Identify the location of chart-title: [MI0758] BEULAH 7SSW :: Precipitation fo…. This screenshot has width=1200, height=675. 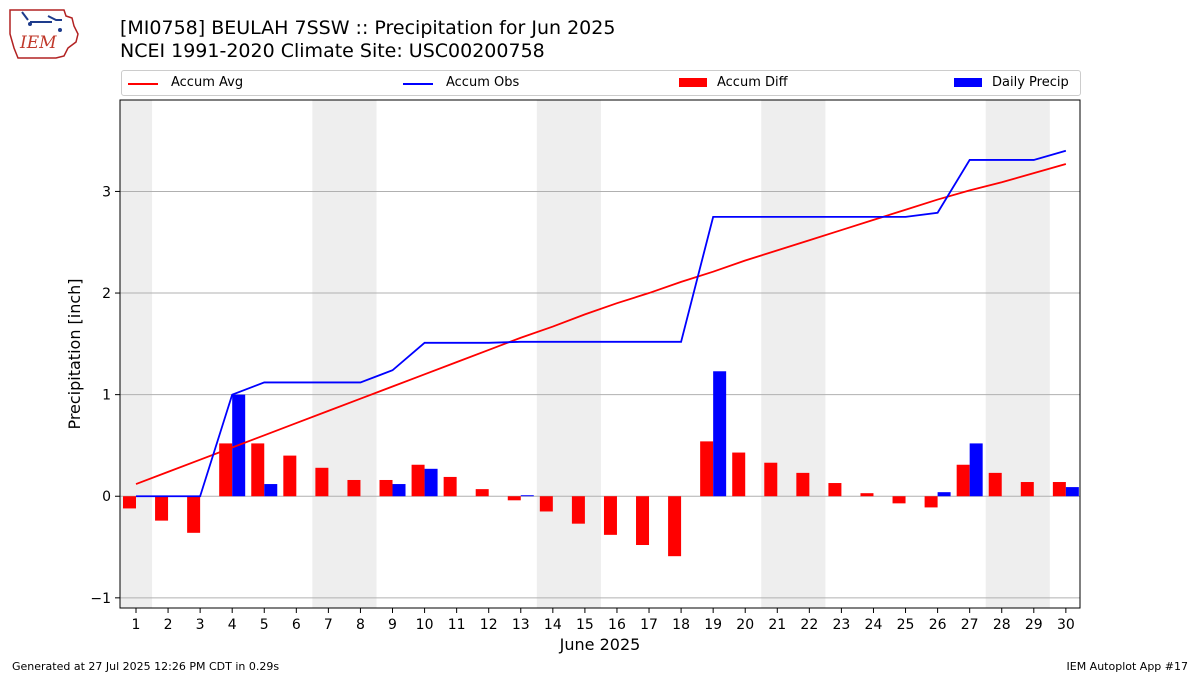
(368, 28).